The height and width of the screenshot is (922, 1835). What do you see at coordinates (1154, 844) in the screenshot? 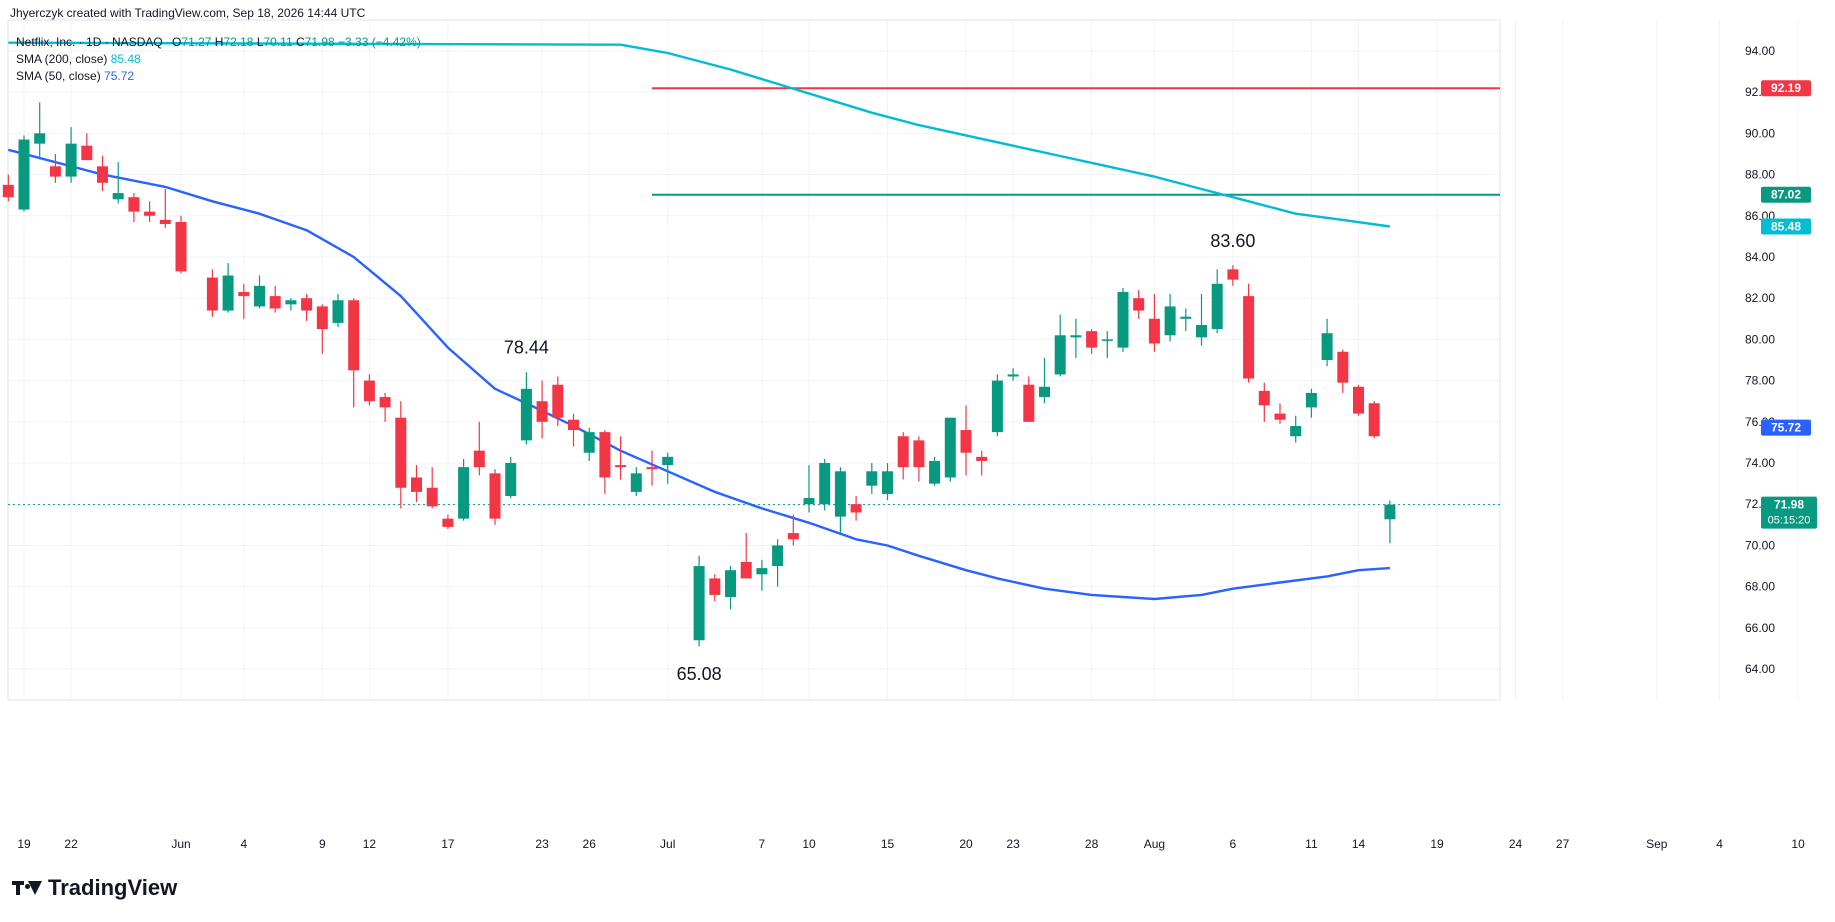
I see `x-tick-label: Aug` at bounding box center [1154, 844].